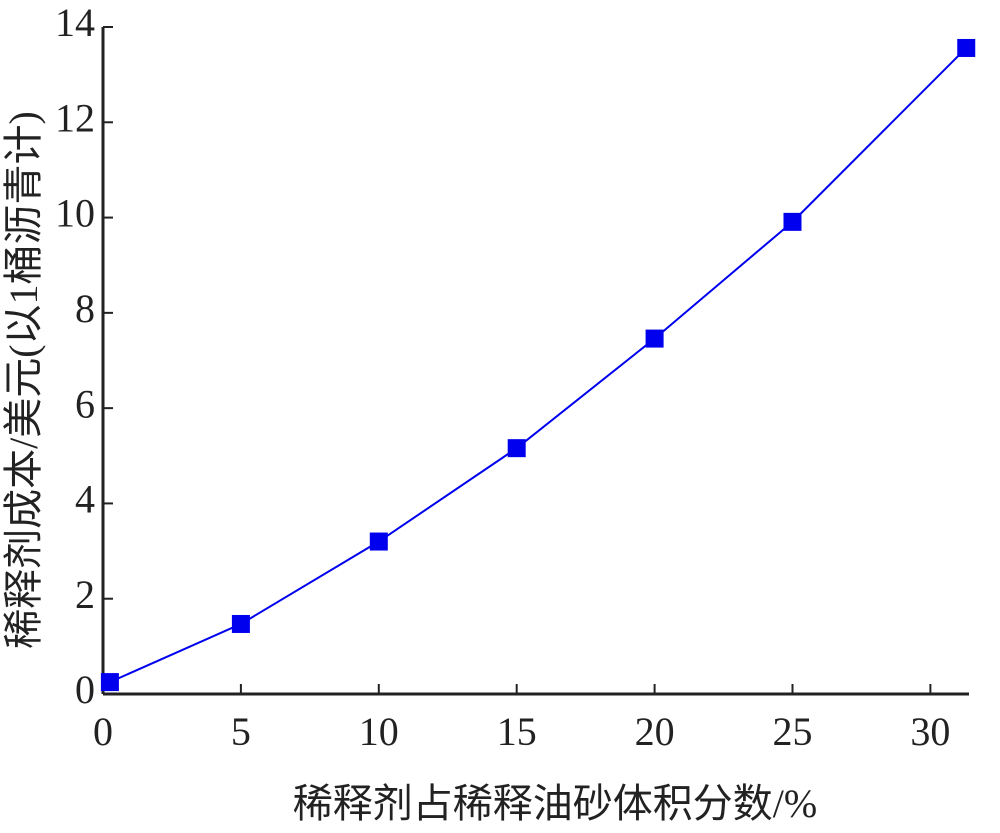 This screenshot has height=833, width=1000. Describe the element at coordinates (103, 731) in the screenshot. I see `x-tick-label: 0` at that location.